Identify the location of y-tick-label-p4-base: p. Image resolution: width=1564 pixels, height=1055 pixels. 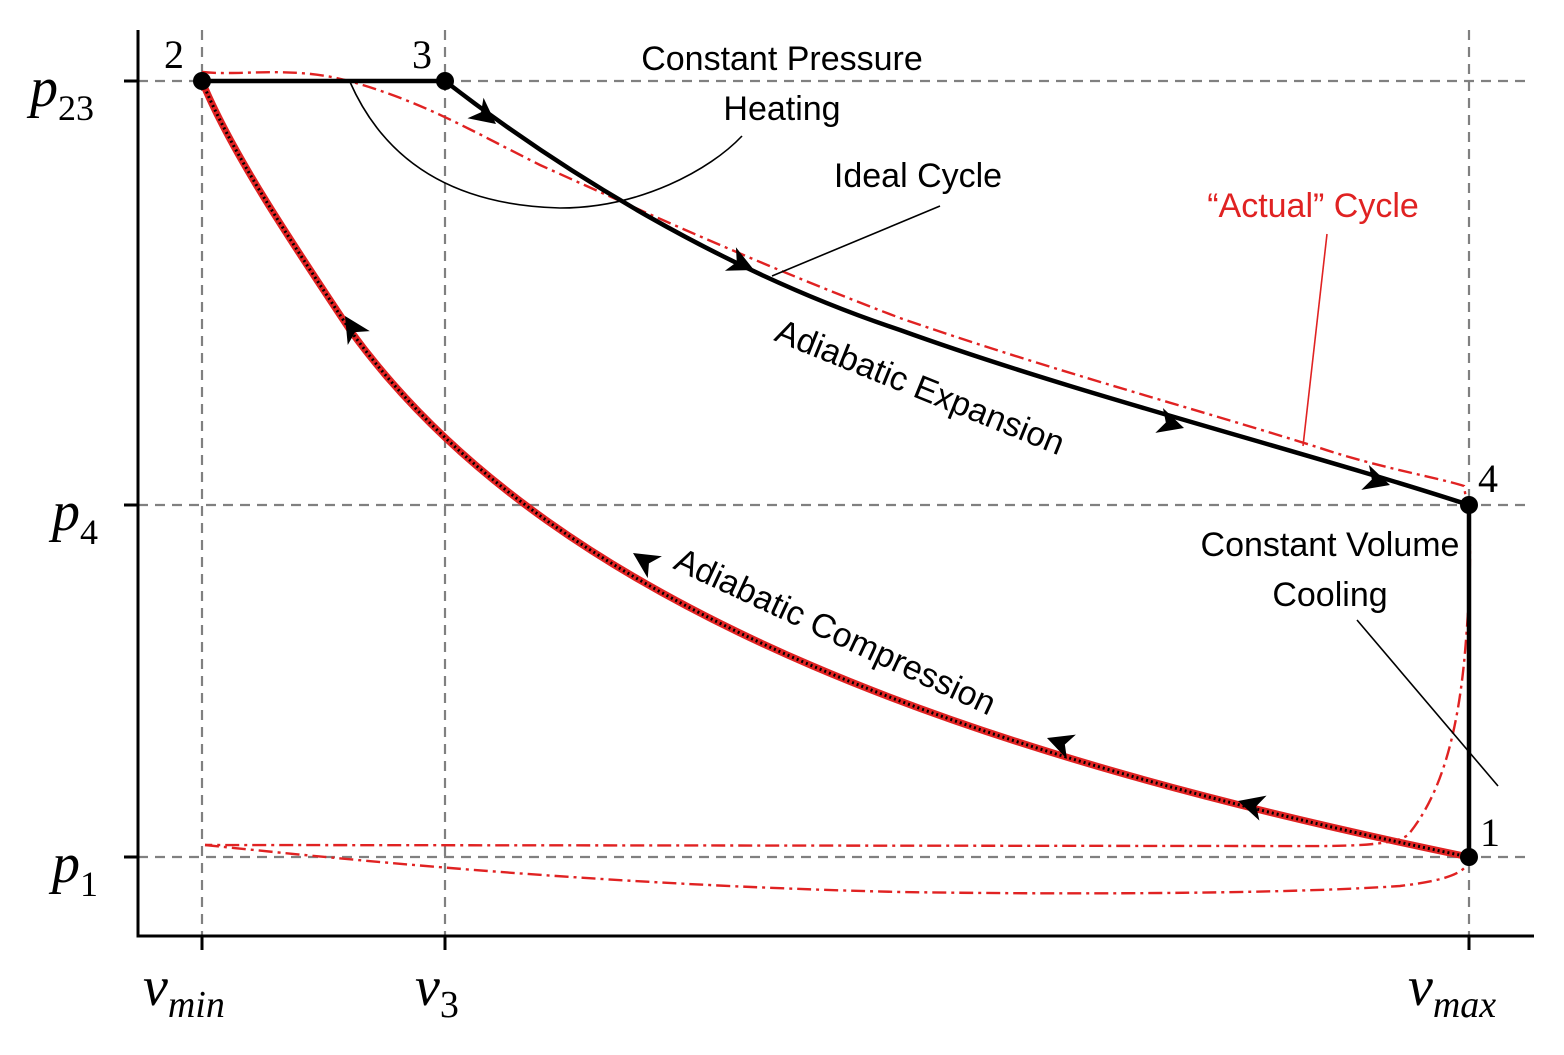
(64, 512).